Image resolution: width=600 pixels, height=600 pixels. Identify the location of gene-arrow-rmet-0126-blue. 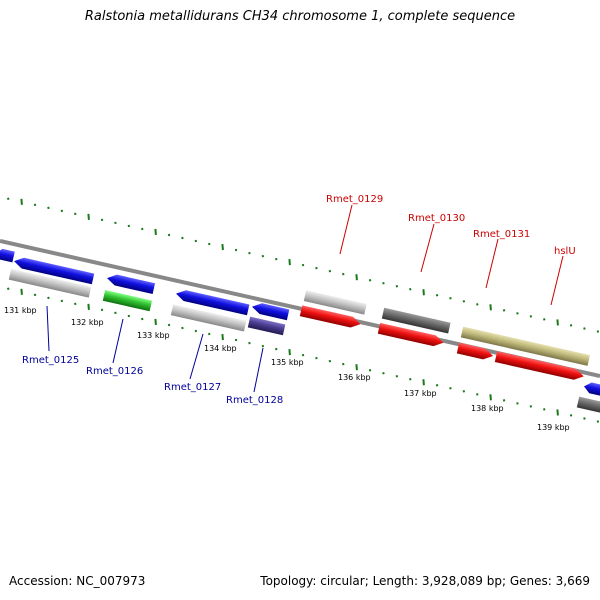
(131, 283).